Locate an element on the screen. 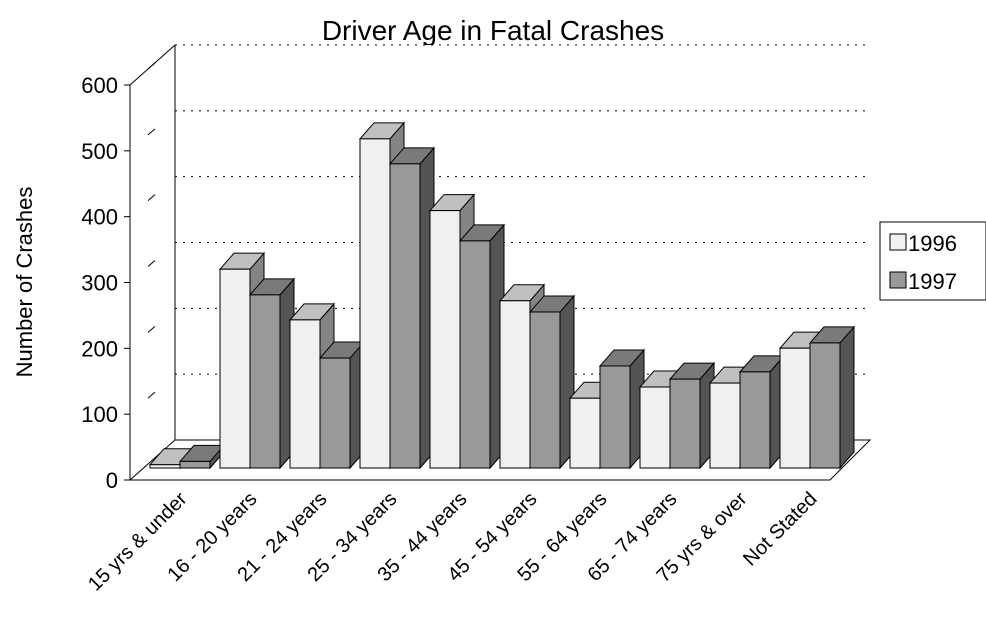 The height and width of the screenshot is (637, 986). legend: 1996 1997 is located at coordinates (932, 261).